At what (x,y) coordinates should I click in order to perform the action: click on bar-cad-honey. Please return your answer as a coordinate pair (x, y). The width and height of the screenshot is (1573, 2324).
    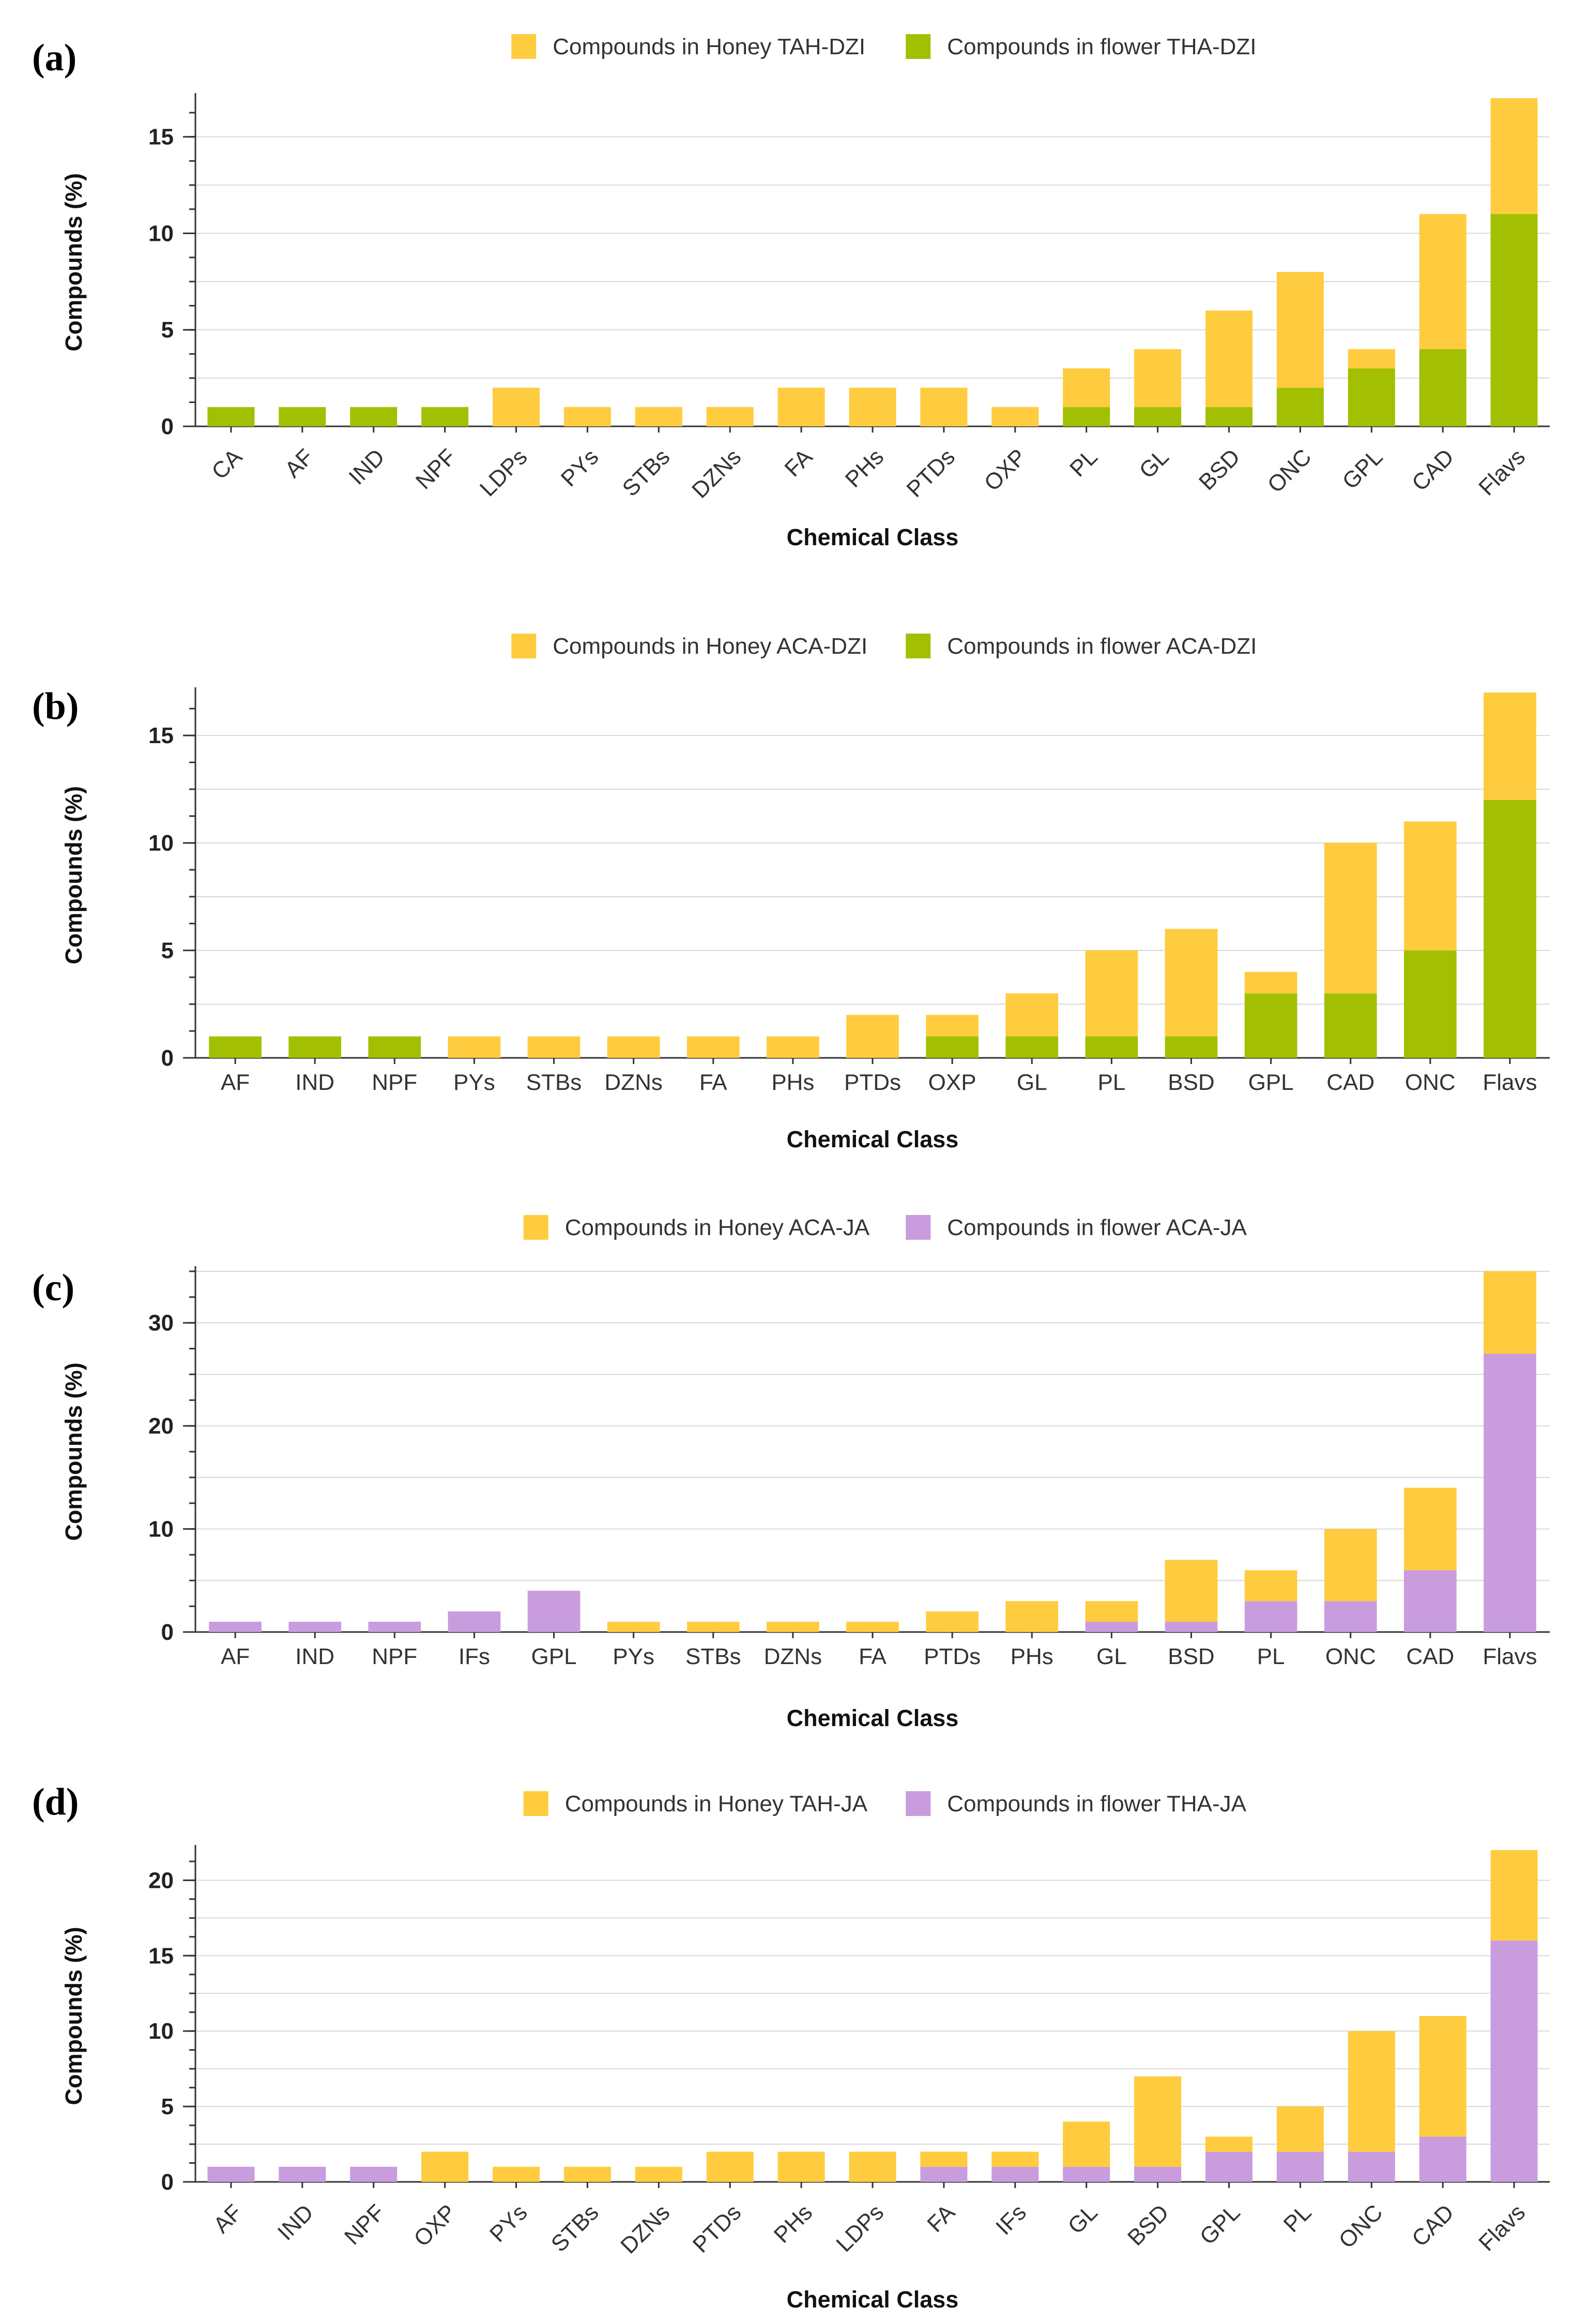
    Looking at the image, I should click on (1350, 918).